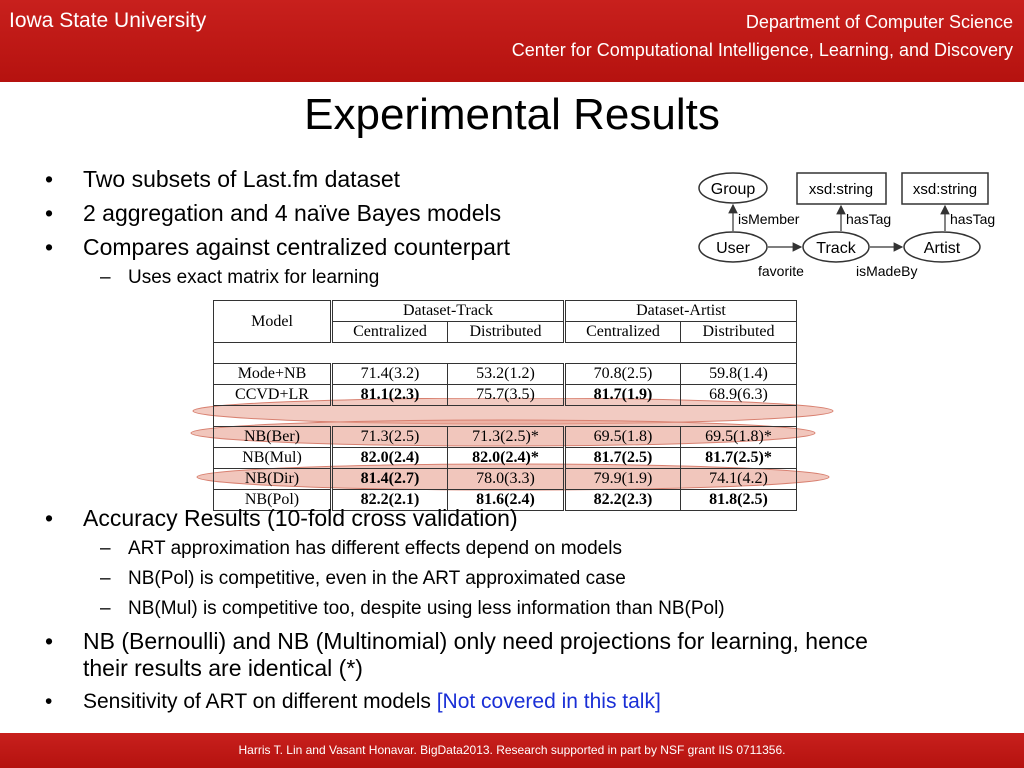 This screenshot has width=1024, height=768. What do you see at coordinates (389, 437) in the screenshot?
I see `value-cell: 71.3(2.5)` at bounding box center [389, 437].